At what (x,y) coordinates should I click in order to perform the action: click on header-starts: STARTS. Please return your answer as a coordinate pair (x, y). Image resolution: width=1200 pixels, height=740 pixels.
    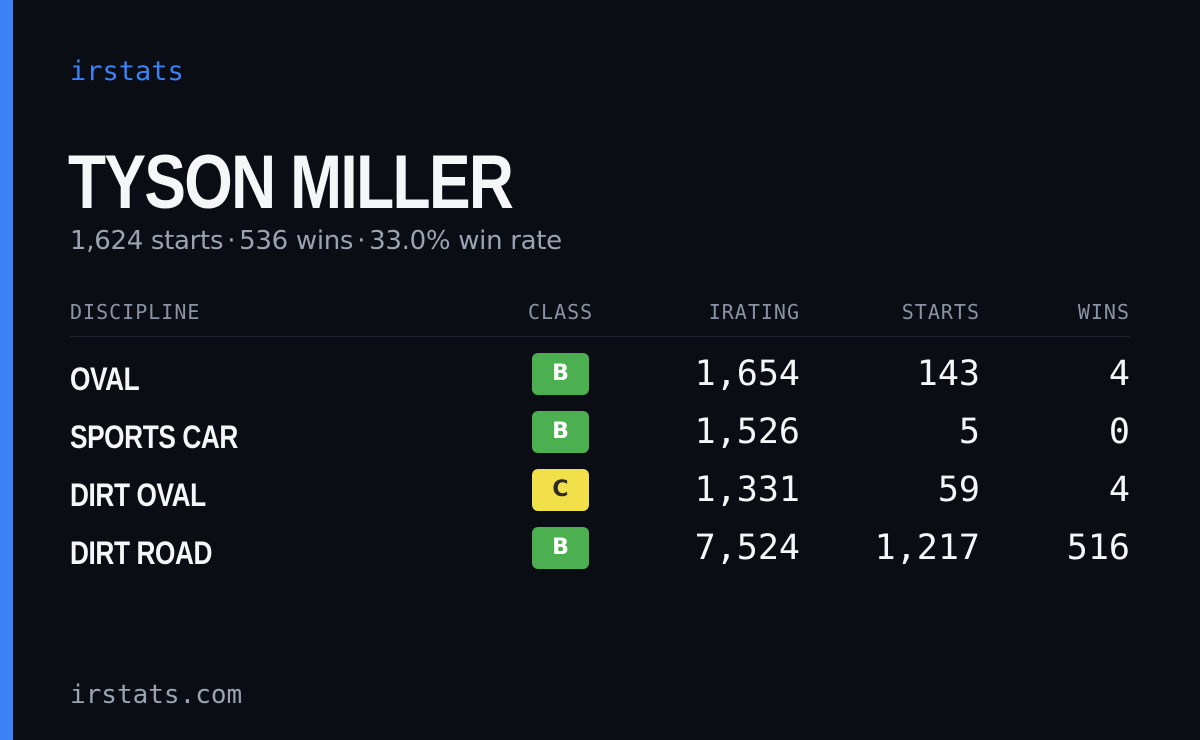
    Looking at the image, I should click on (940, 312).